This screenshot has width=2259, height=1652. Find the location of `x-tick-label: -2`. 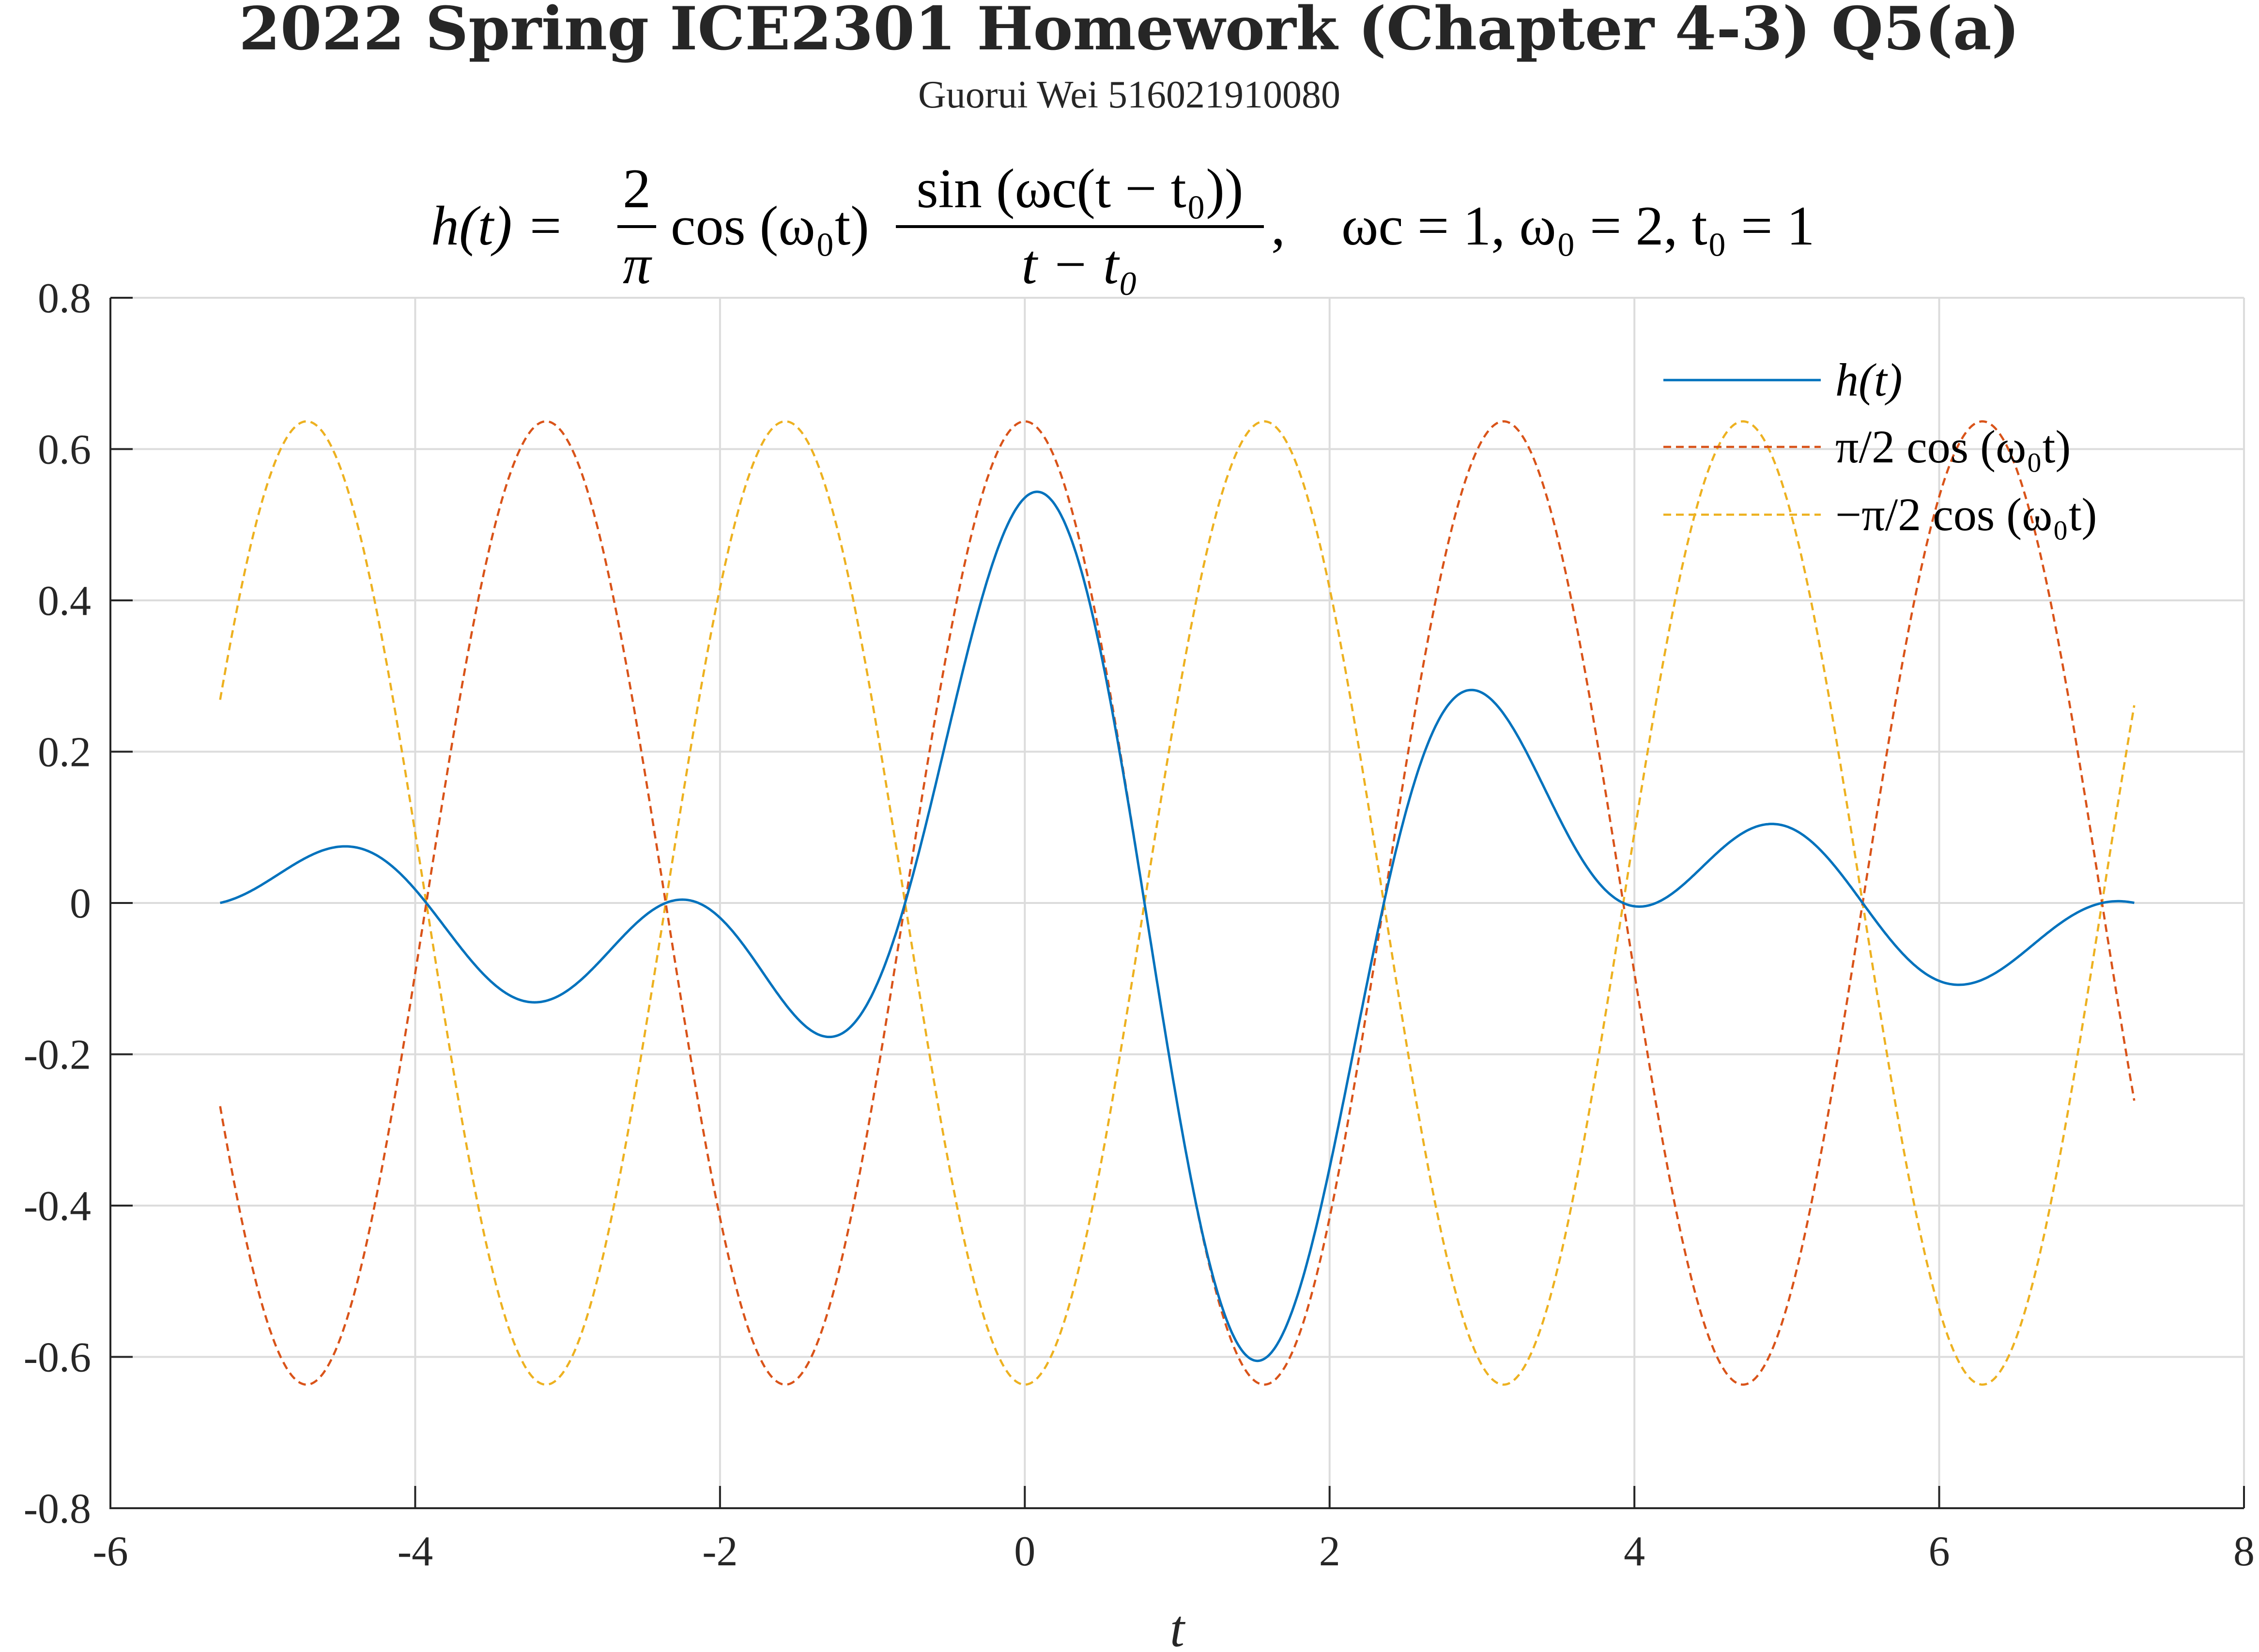

x-tick-label: -2 is located at coordinates (720, 1551).